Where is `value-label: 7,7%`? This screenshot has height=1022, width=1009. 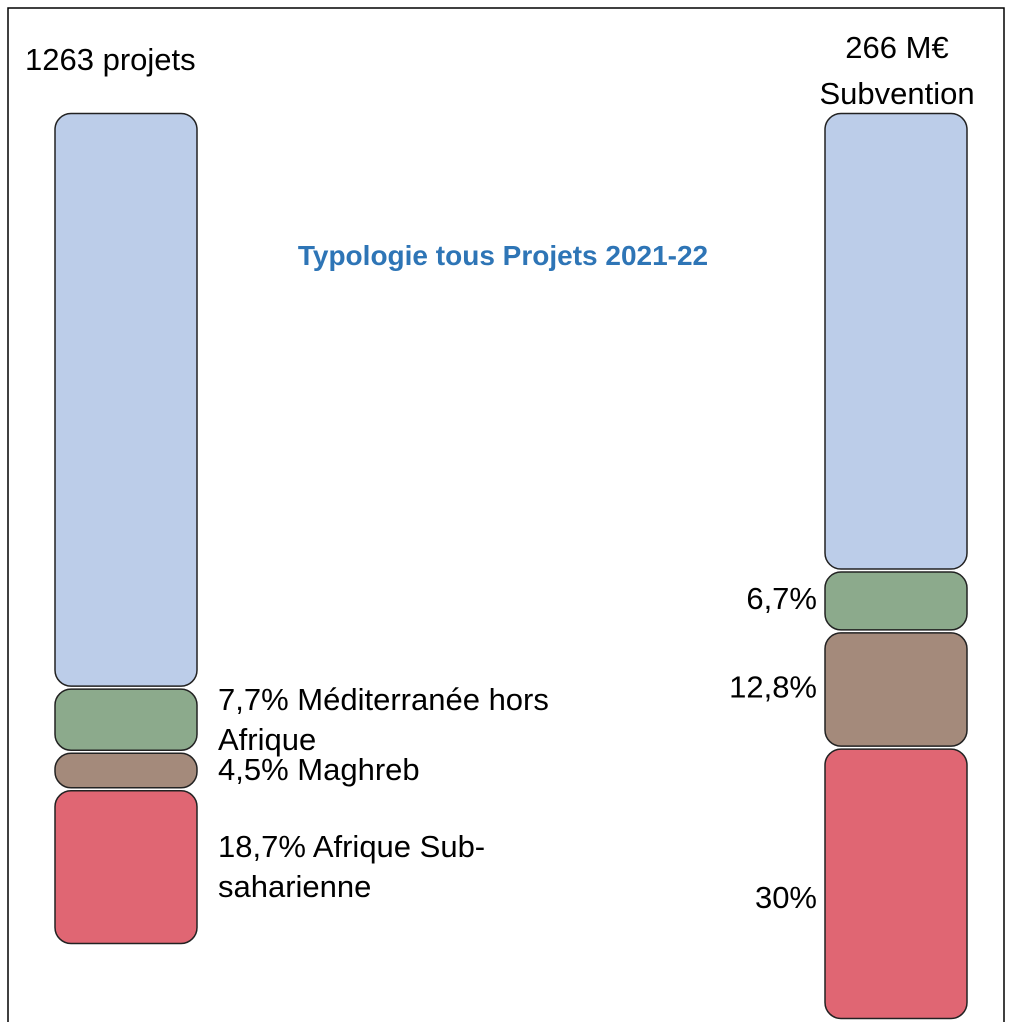
value-label: 7,7% is located at coordinates (253, 699).